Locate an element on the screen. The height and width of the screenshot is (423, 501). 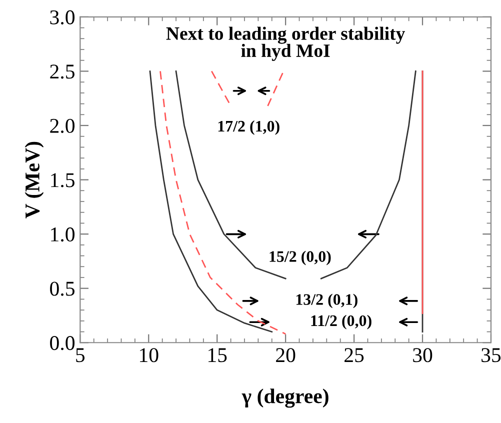
x-tick-label: 15 is located at coordinates (217, 355).